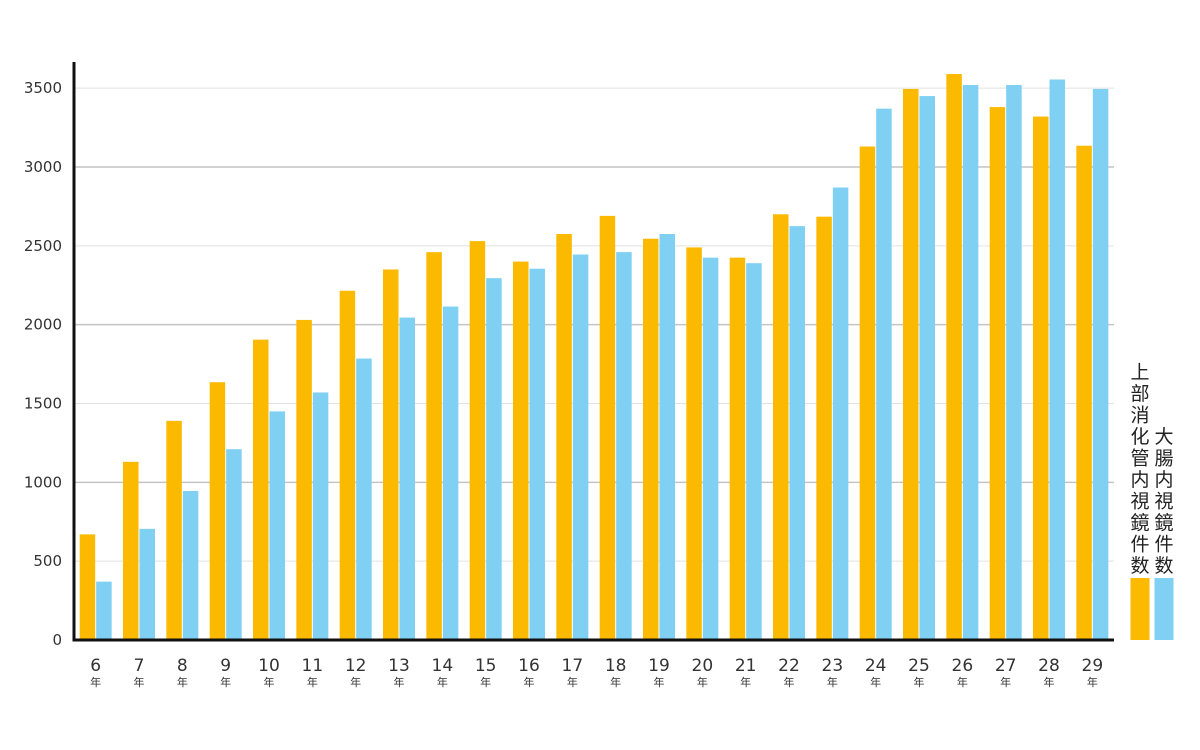 This screenshot has height=750, width=1200. I want to click on x-tick-label: 17, so click(573, 666).